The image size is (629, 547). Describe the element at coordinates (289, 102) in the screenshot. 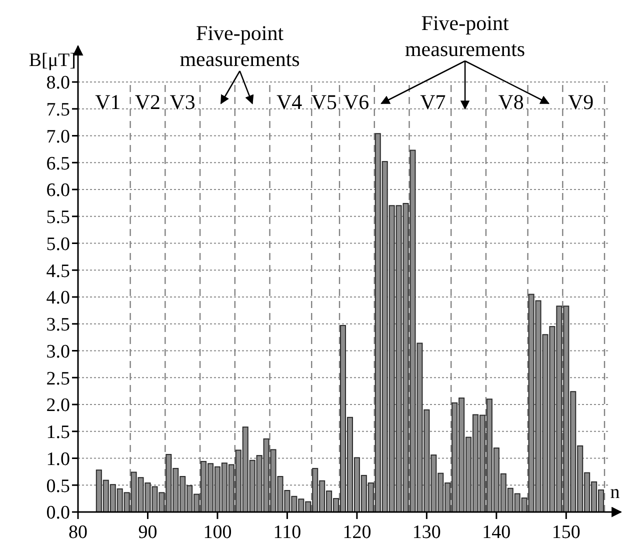

I see `annotation: V4` at that location.